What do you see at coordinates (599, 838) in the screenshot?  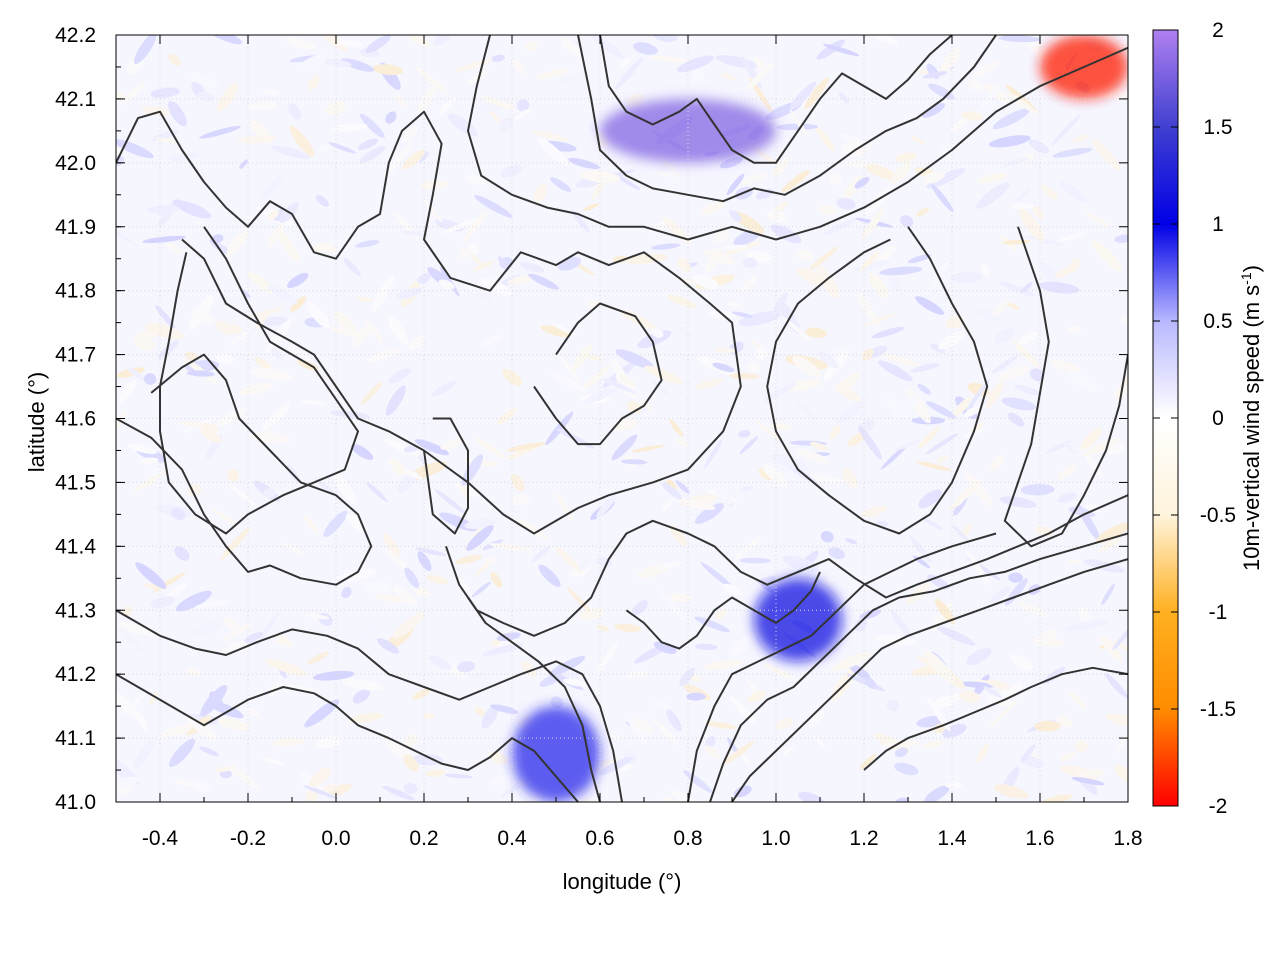 I see `x-tick-label: 0.6` at bounding box center [599, 838].